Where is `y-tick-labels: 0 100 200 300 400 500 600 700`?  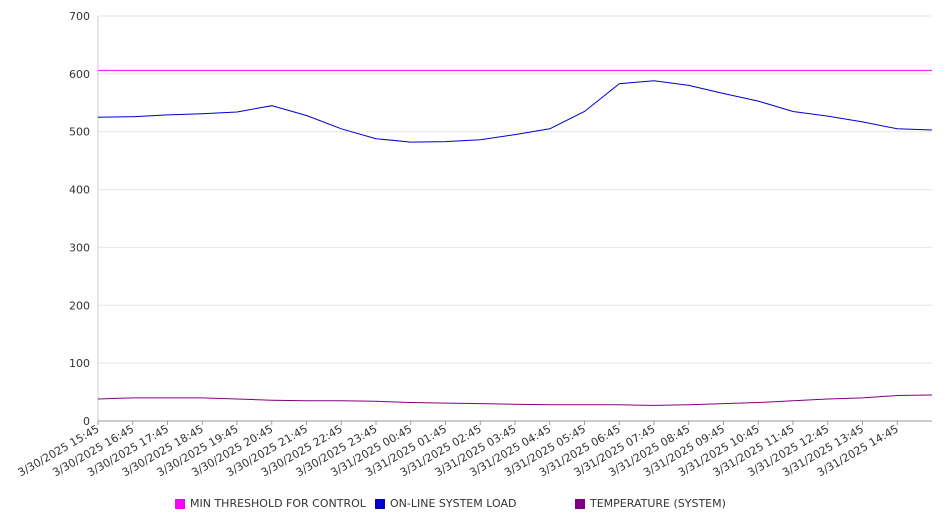
y-tick-labels: 0 100 200 300 400 500 600 700 is located at coordinates (79, 219).